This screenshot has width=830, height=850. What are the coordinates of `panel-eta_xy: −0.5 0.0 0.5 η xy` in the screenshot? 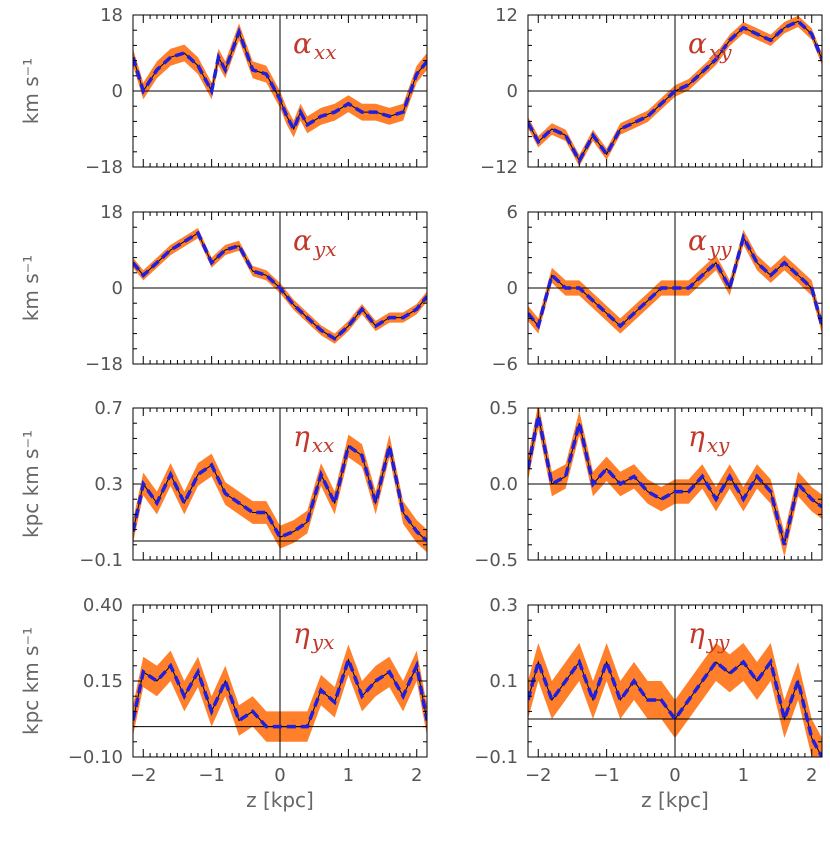 It's located at (648, 484).